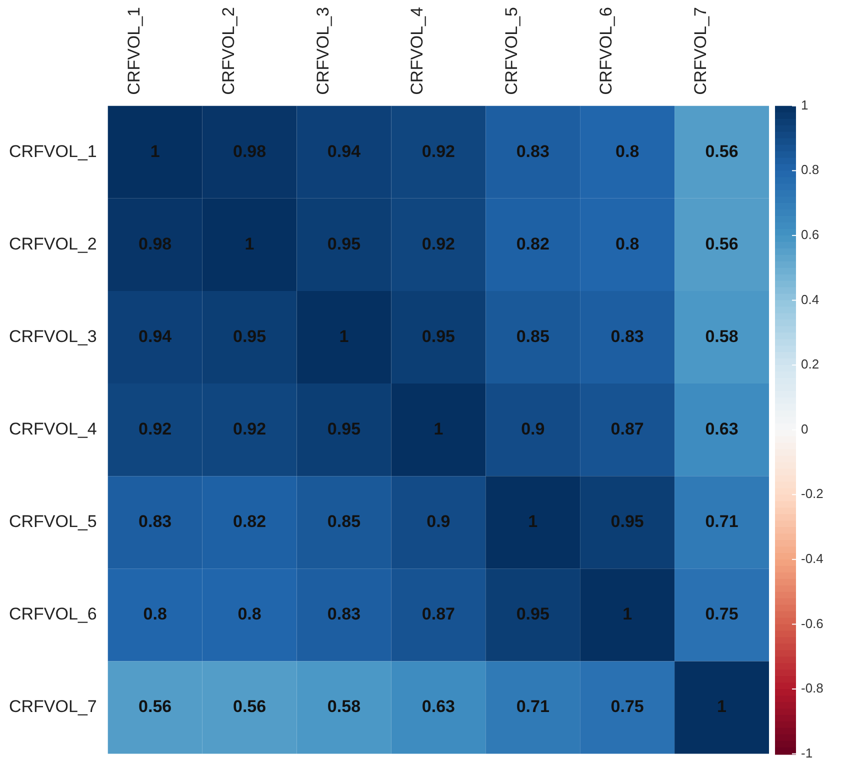 The width and height of the screenshot is (847, 767). I want to click on color-bar-label: -0.2, so click(812, 494).